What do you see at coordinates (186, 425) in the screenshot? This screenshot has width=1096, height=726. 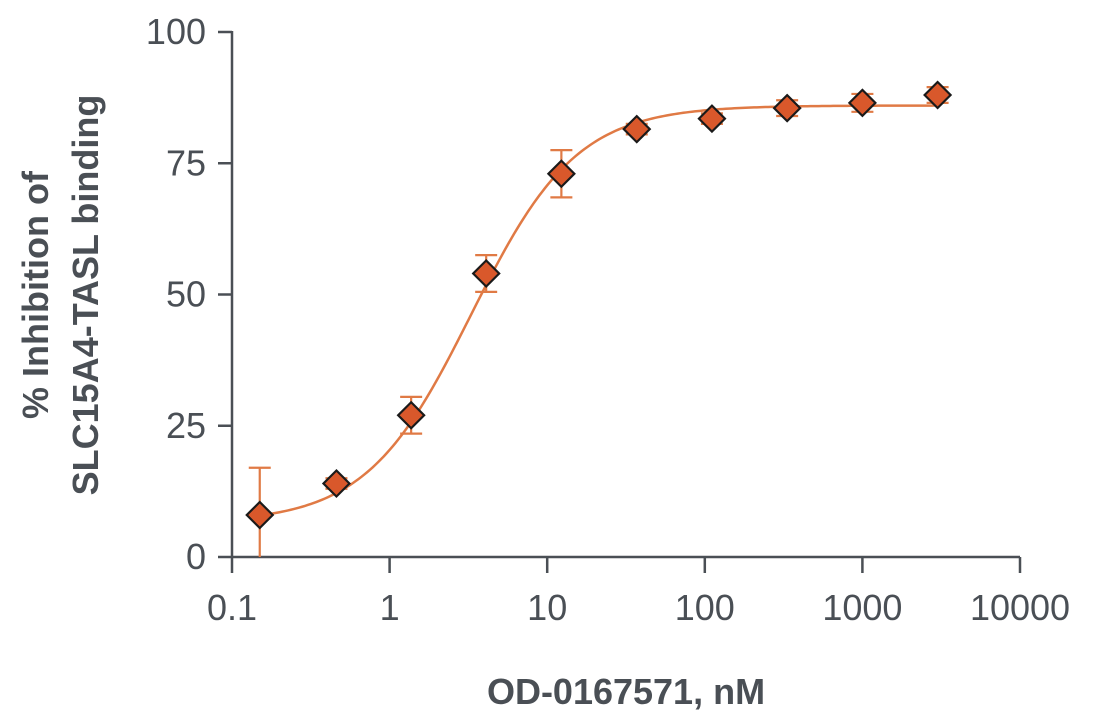 I see `y-tick-label: 25` at bounding box center [186, 425].